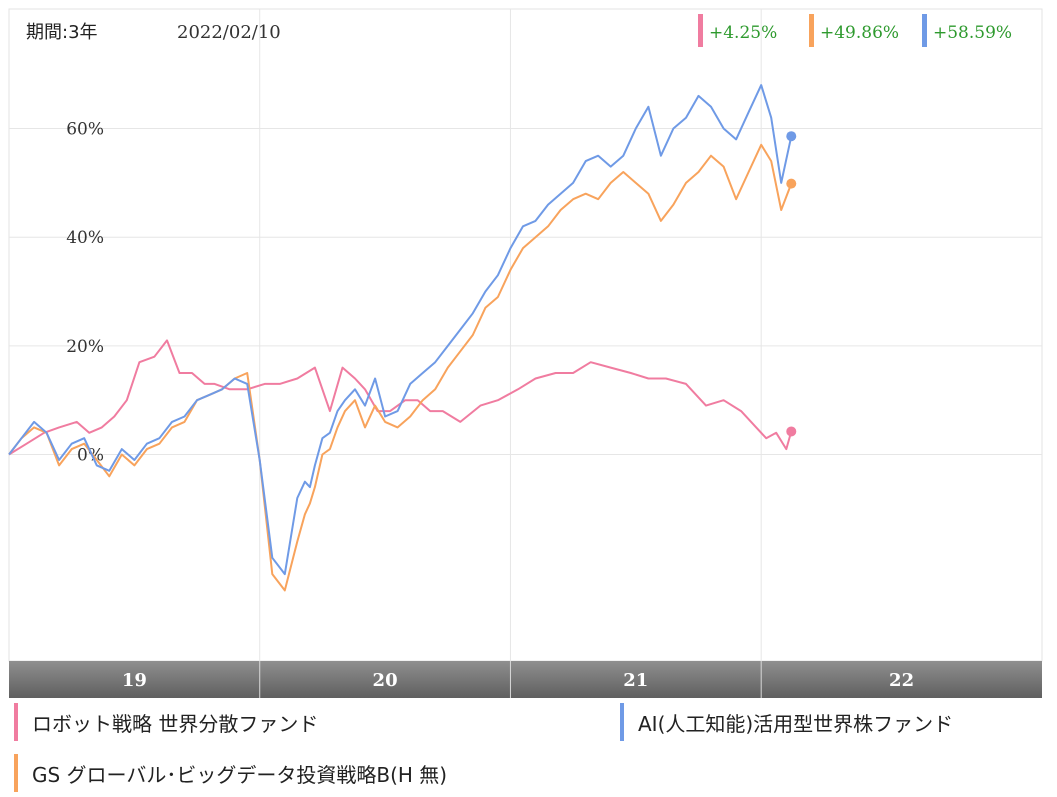 The height and width of the screenshot is (797, 1057). I want to click on legend-label-ai: AI(人工知能)活用型世界株ファンド, so click(796, 723).